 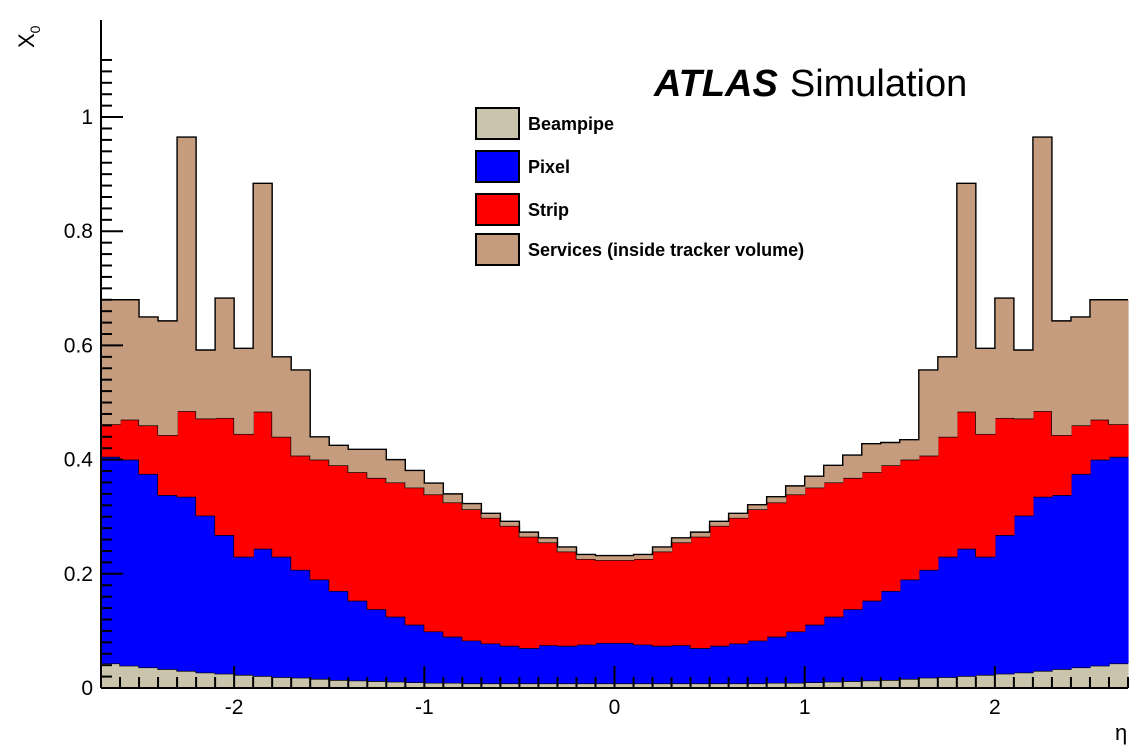 What do you see at coordinates (549, 167) in the screenshot?
I see `legend-label: Pixel` at bounding box center [549, 167].